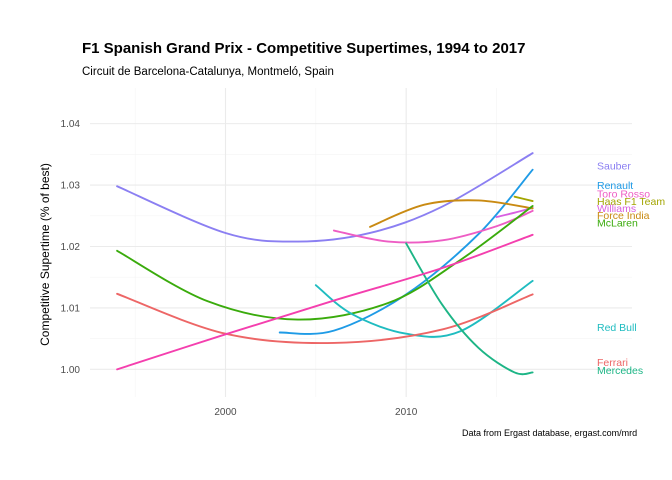  What do you see at coordinates (612, 363) in the screenshot?
I see `series-label-ferrari: Ferrari` at bounding box center [612, 363].